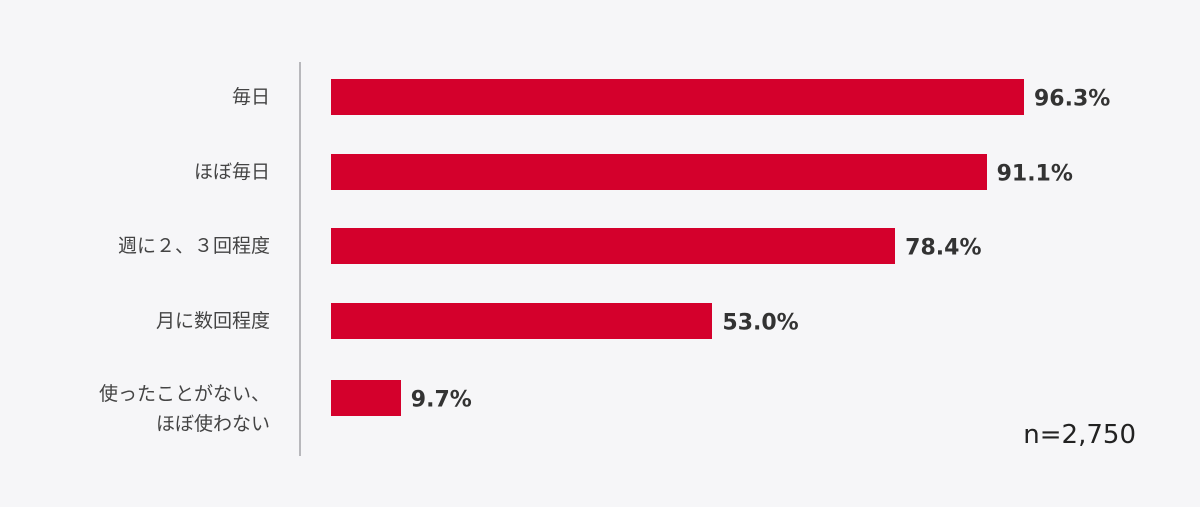 The height and width of the screenshot is (507, 1200). What do you see at coordinates (1072, 99) in the screenshot?
I see `data-label: 96.3%` at bounding box center [1072, 99].